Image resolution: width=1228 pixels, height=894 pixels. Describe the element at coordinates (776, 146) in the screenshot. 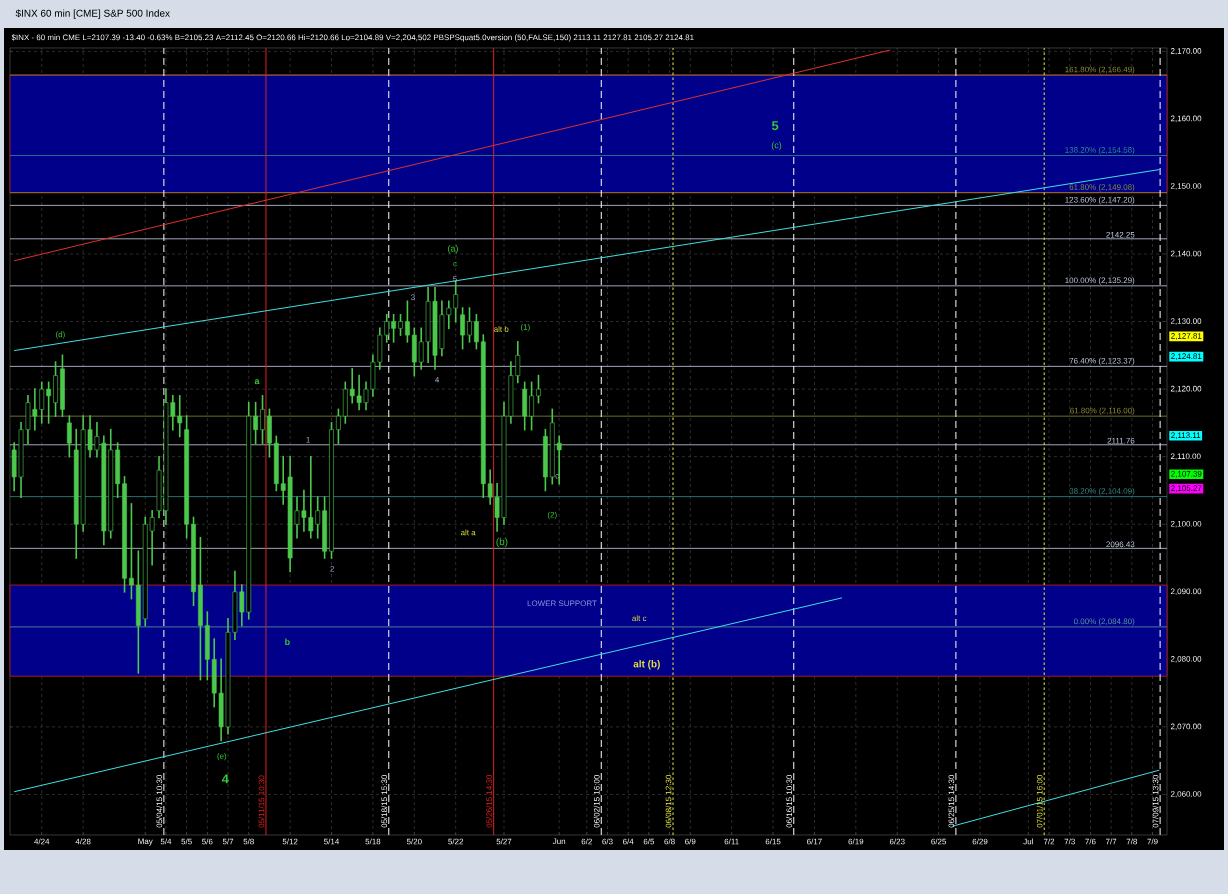

I see `annotation: (c)` at that location.